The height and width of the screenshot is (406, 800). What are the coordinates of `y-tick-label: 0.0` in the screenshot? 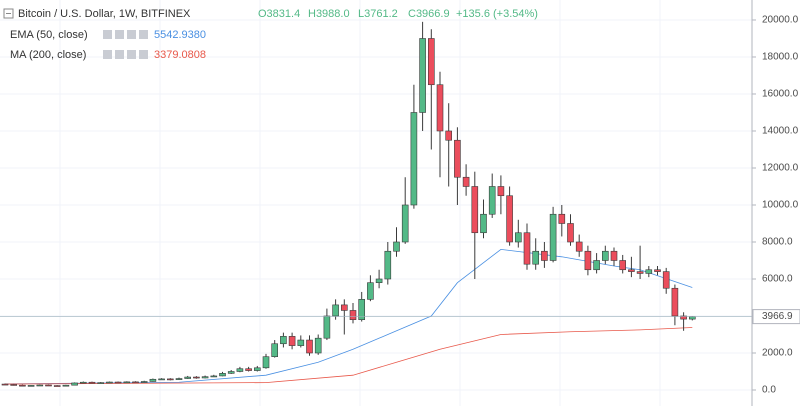 It's located at (769, 390).